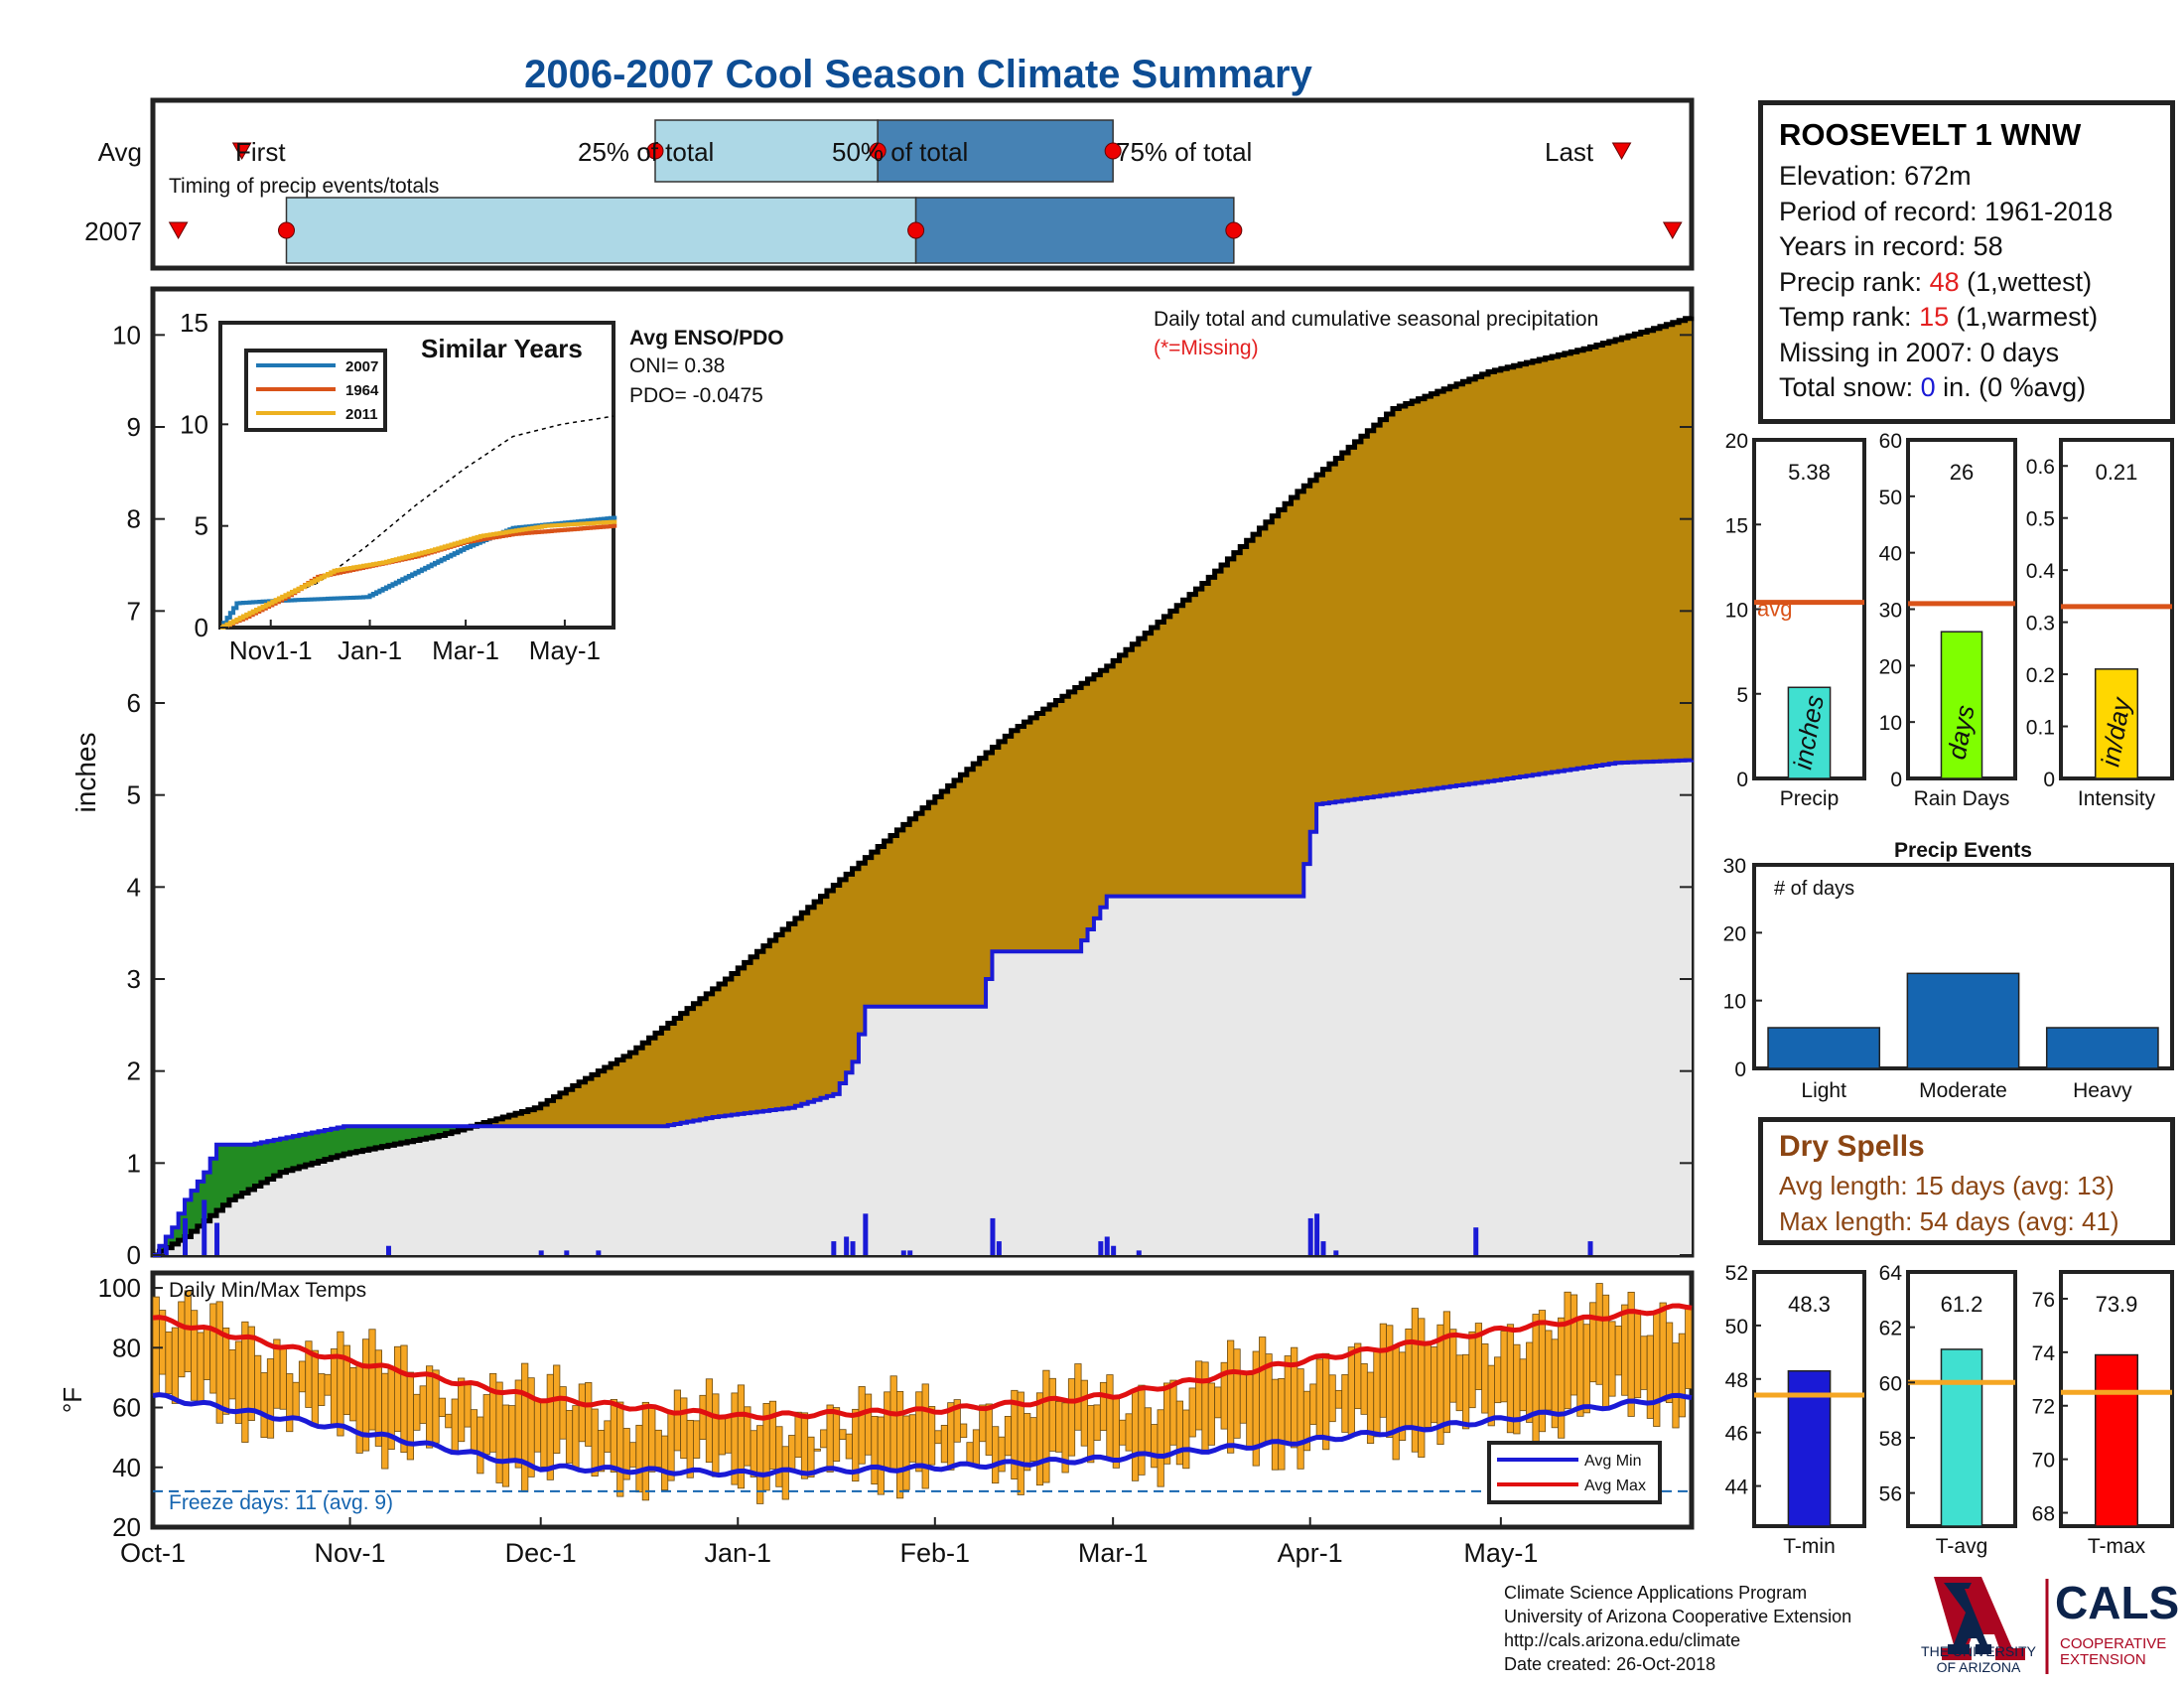  Describe the element at coordinates (2102, 1048) in the screenshot. I see `precip-events-bar` at that location.